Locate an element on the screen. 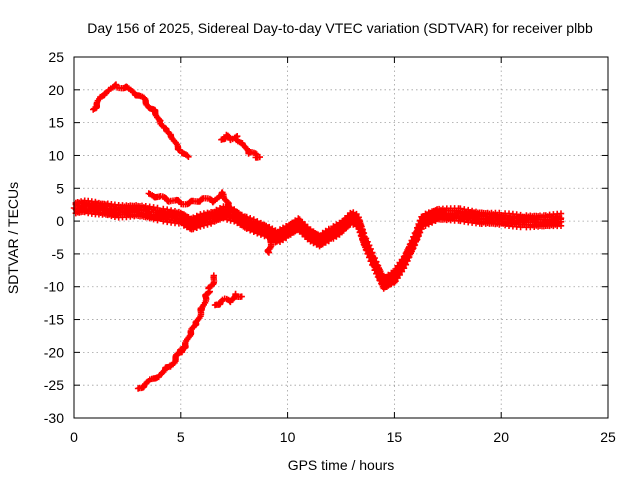 The image size is (640, 480). y-tick-label: -20 is located at coordinates (54, 352).